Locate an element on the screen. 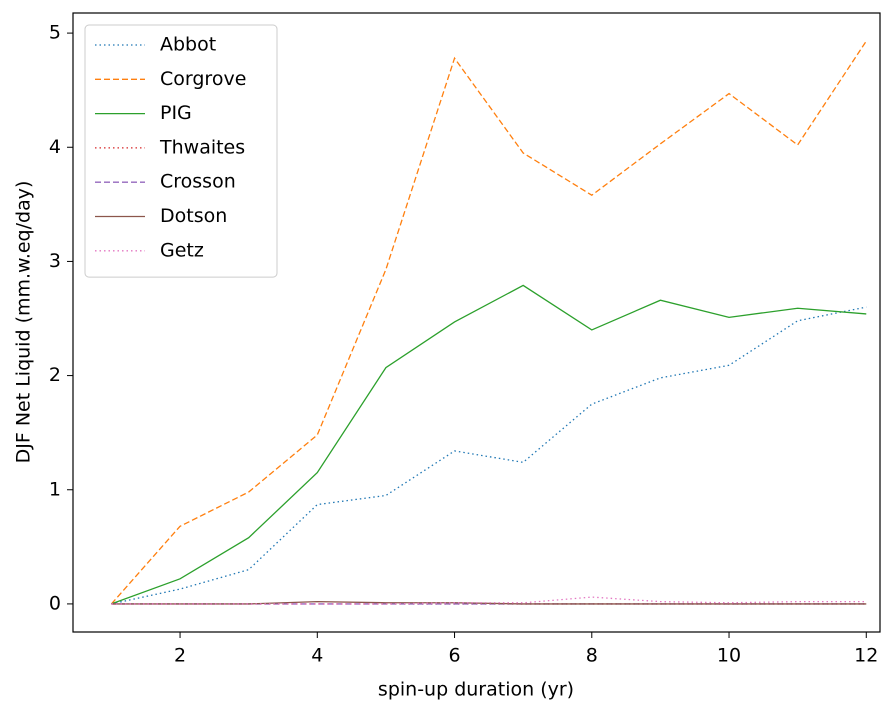 This screenshot has width=893, height=702. legend-box is located at coordinates (181, 151).